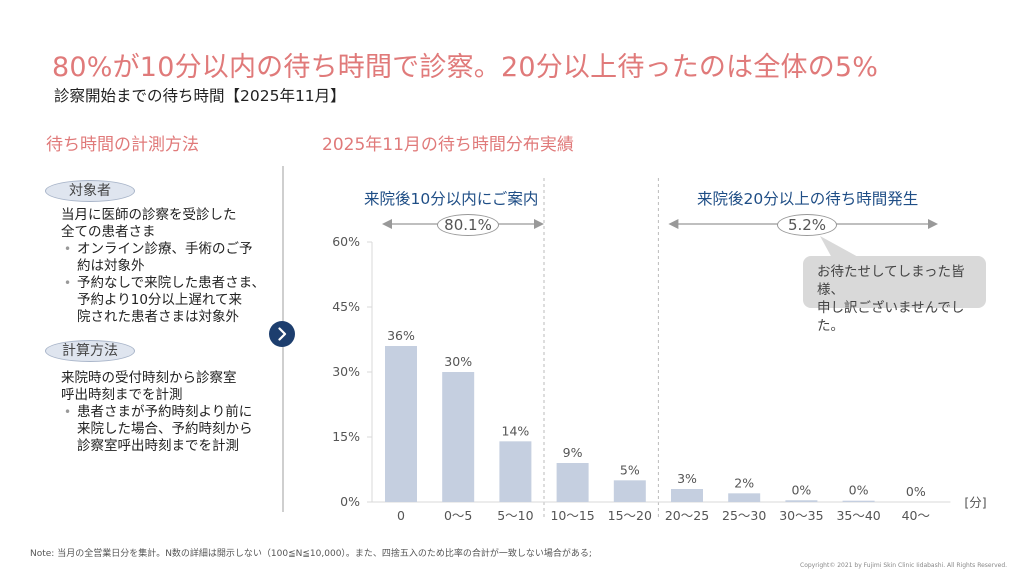  Describe the element at coordinates (840, 247) in the screenshot. I see `bubble-tail` at that location.